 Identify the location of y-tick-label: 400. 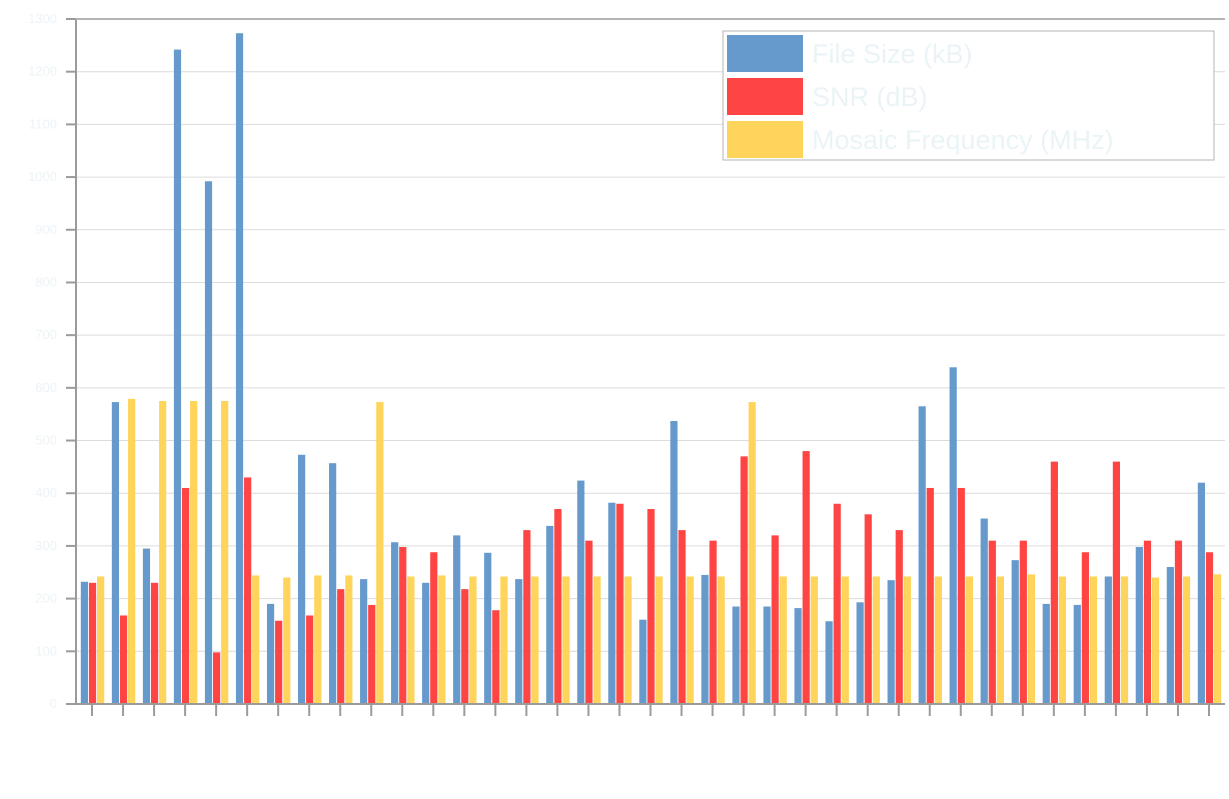
(46, 492).